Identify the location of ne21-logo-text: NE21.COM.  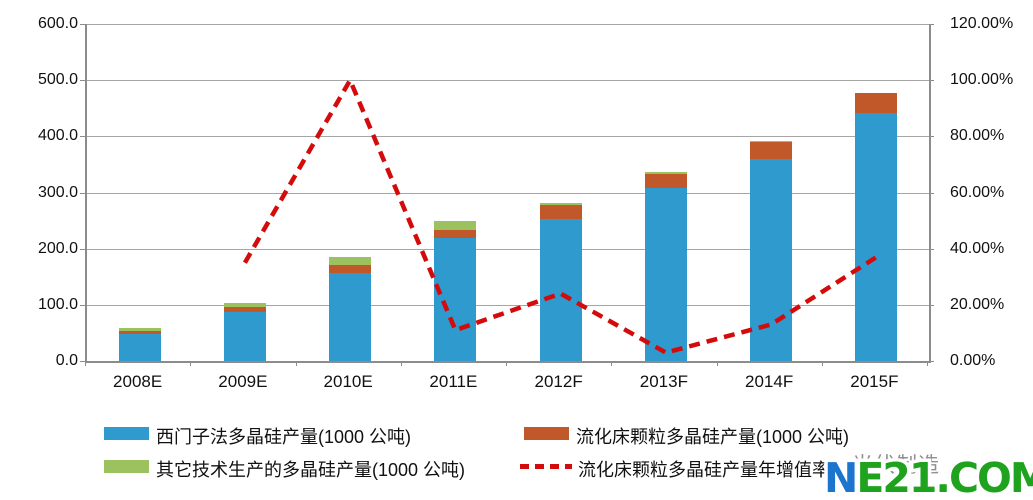
(928, 477).